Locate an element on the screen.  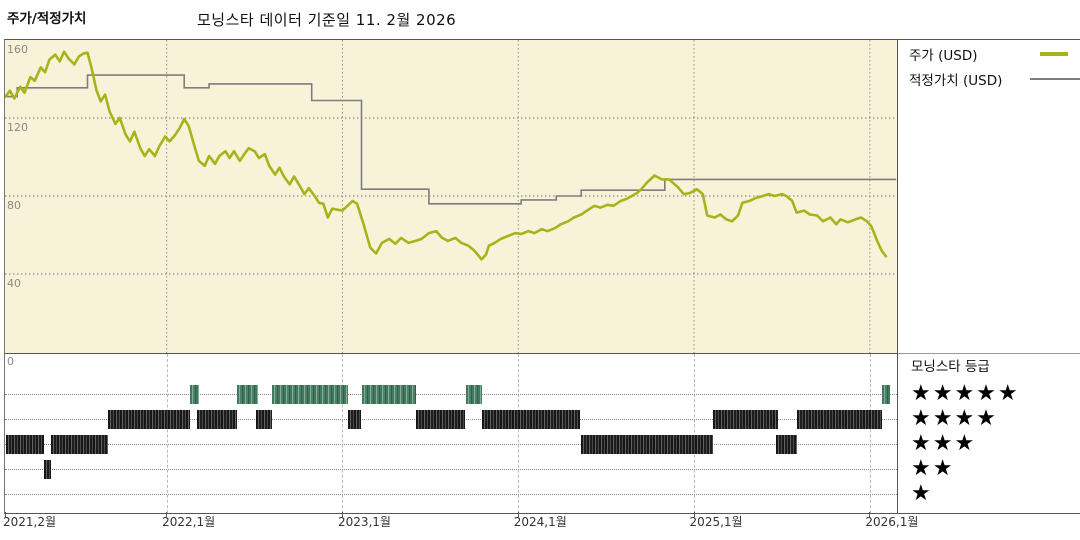
rating-stars-5: ★★★★★ is located at coordinates (965, 393).